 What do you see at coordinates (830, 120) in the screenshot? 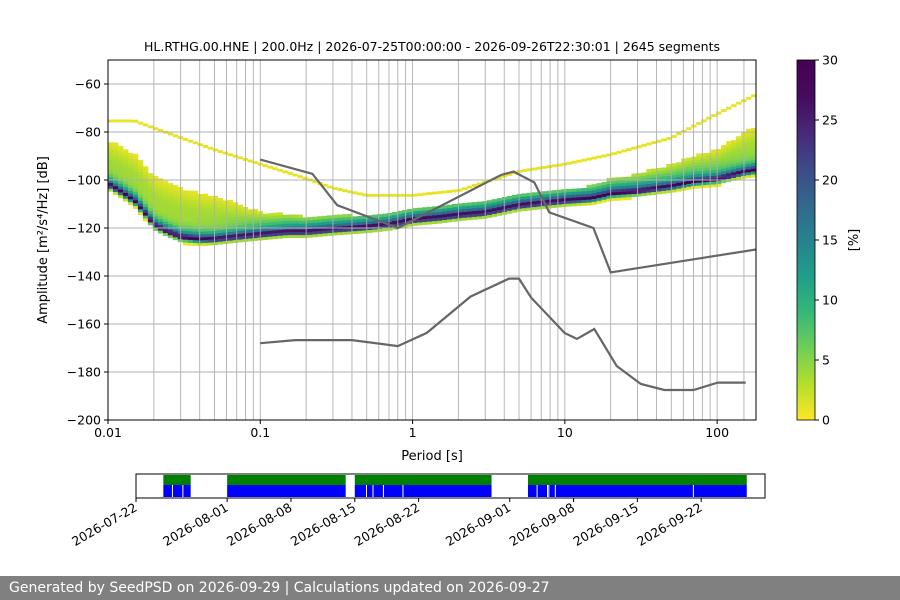
I see `colorbar-tick-label: 25` at bounding box center [830, 120].